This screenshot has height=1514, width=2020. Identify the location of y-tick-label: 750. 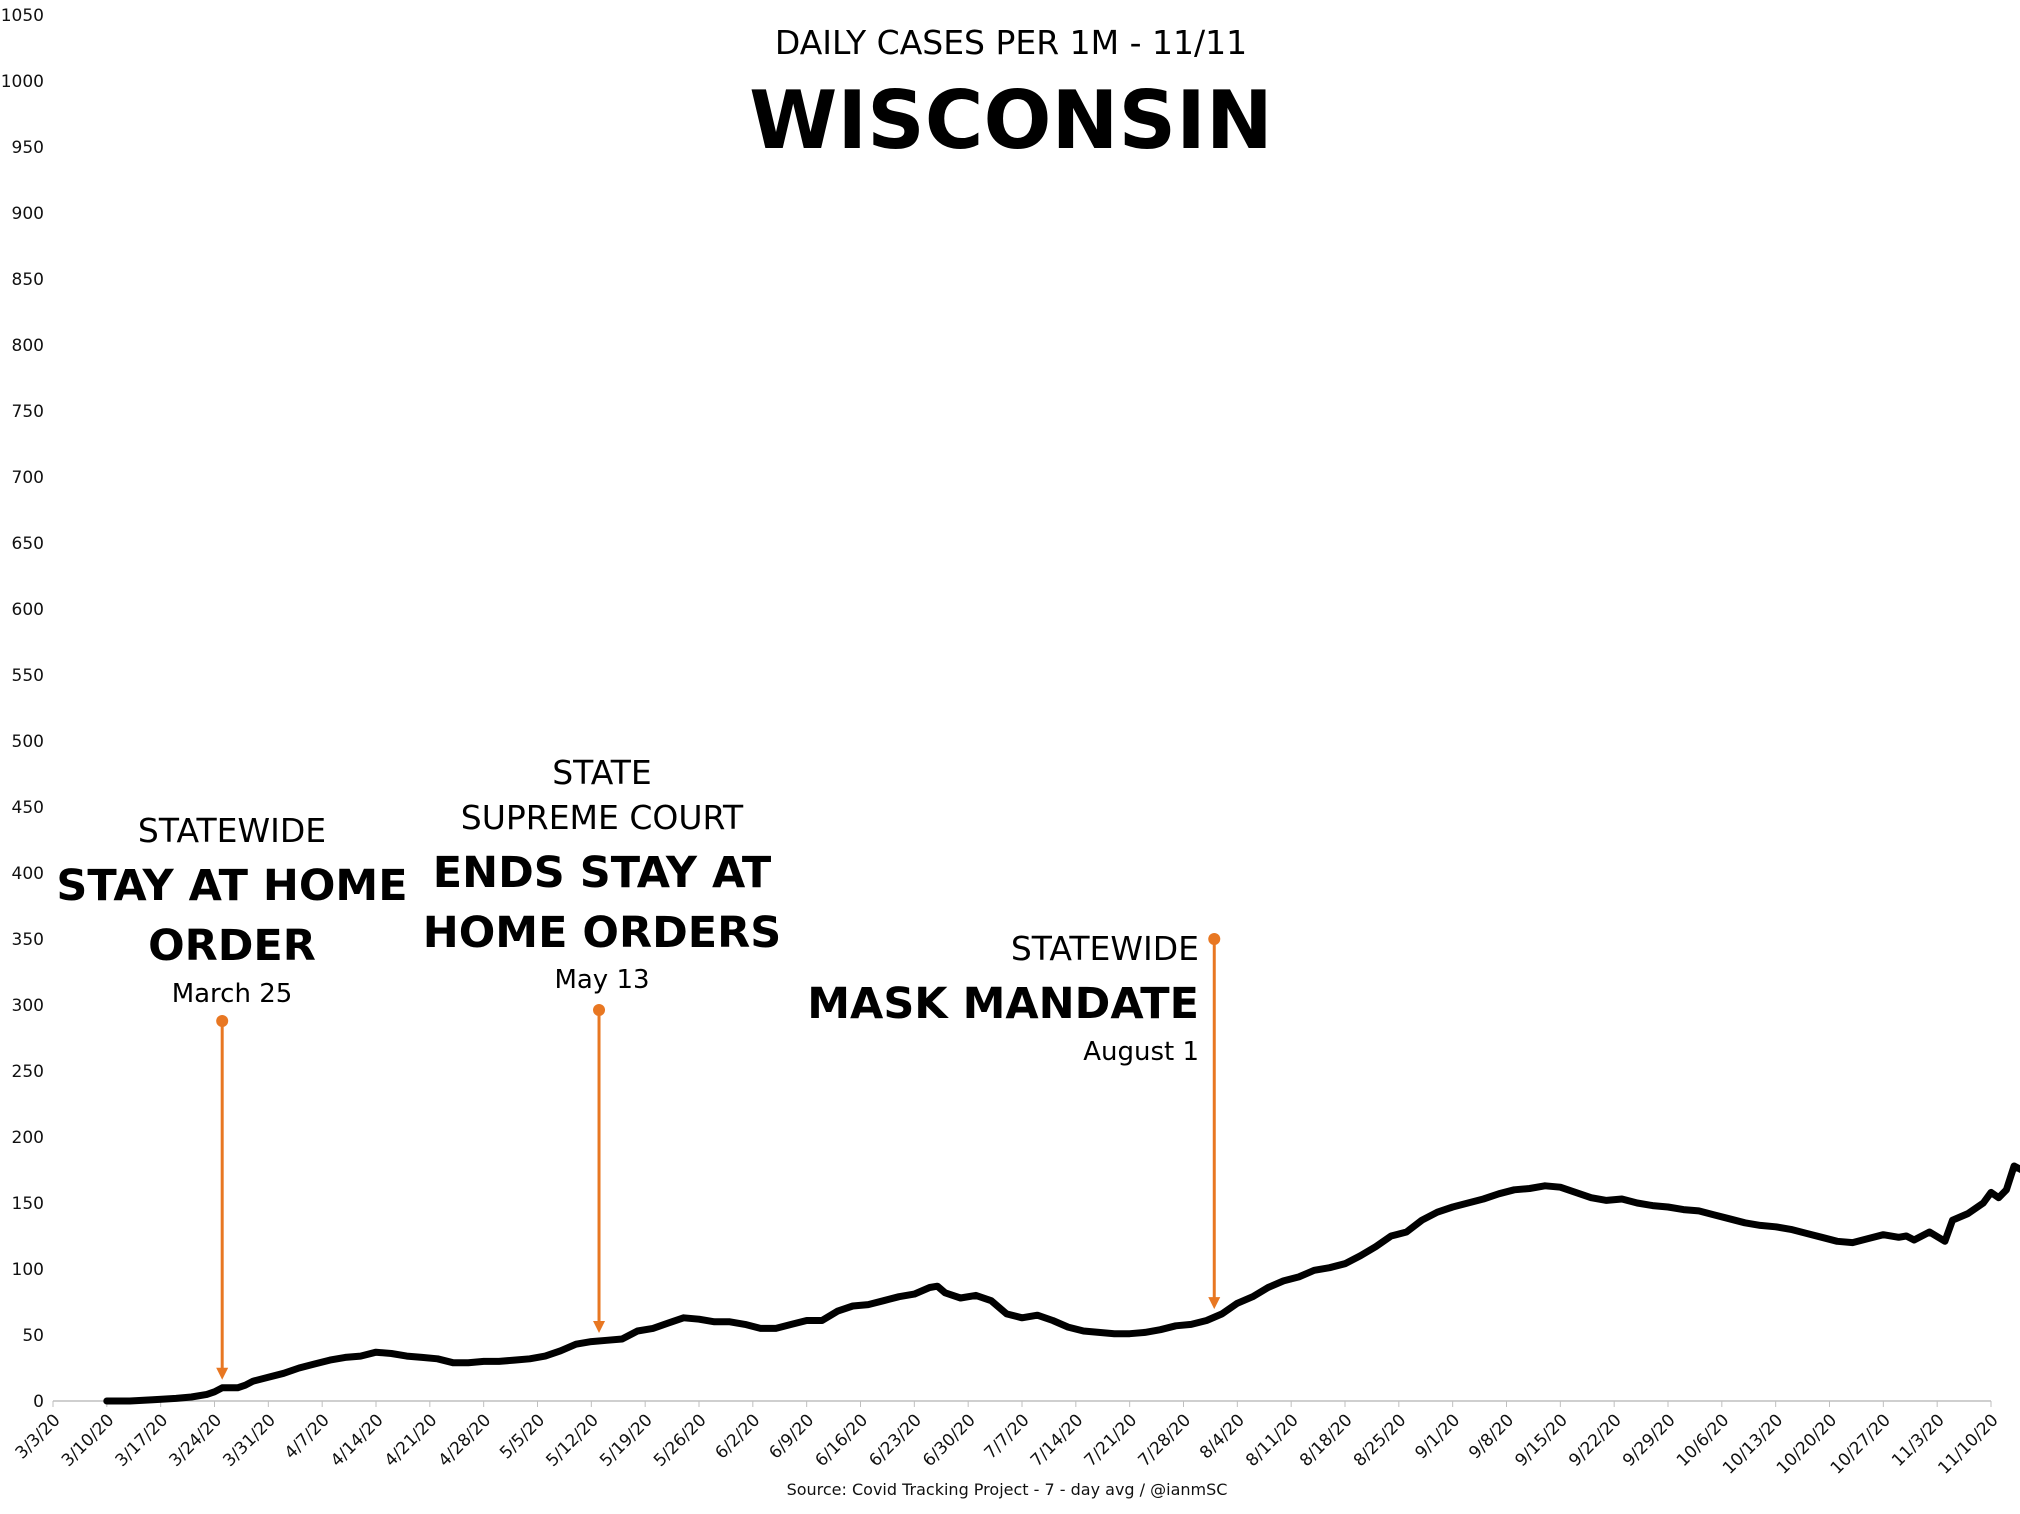
(28, 412).